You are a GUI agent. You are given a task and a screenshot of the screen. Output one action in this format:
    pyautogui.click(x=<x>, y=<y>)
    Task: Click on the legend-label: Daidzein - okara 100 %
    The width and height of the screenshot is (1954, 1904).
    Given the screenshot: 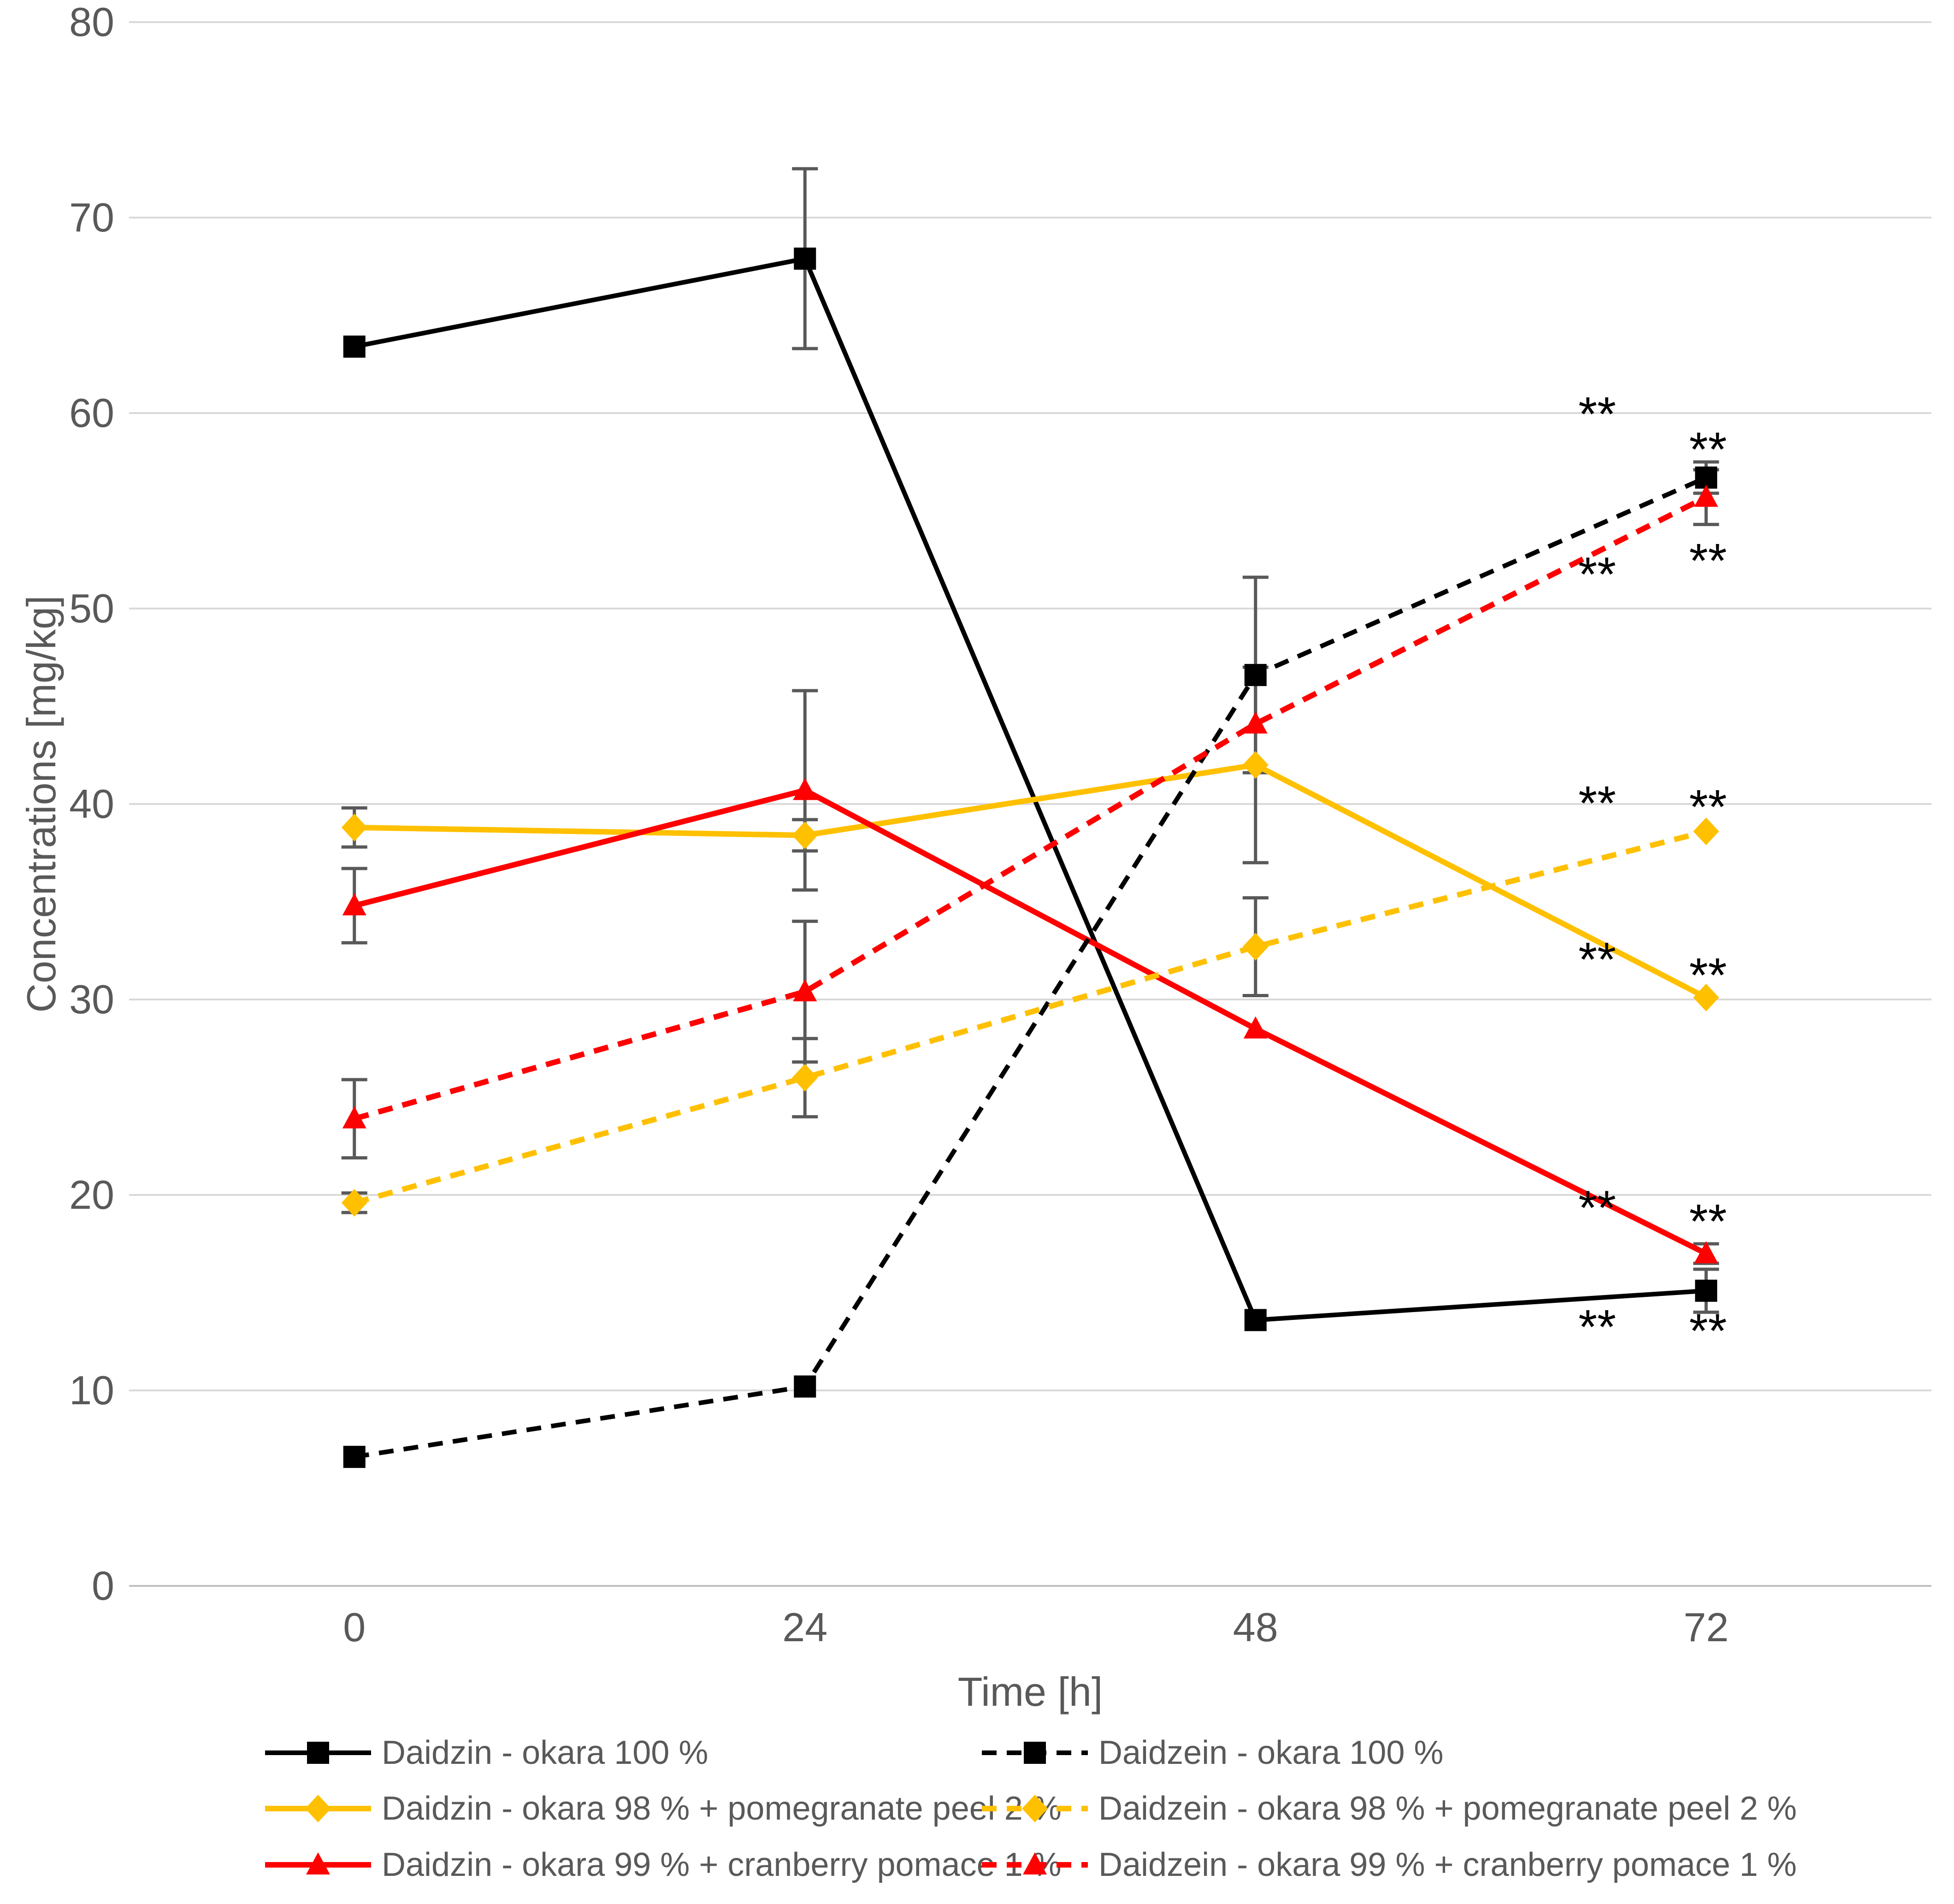 What is the action you would take?
    pyautogui.click(x=1271, y=1752)
    